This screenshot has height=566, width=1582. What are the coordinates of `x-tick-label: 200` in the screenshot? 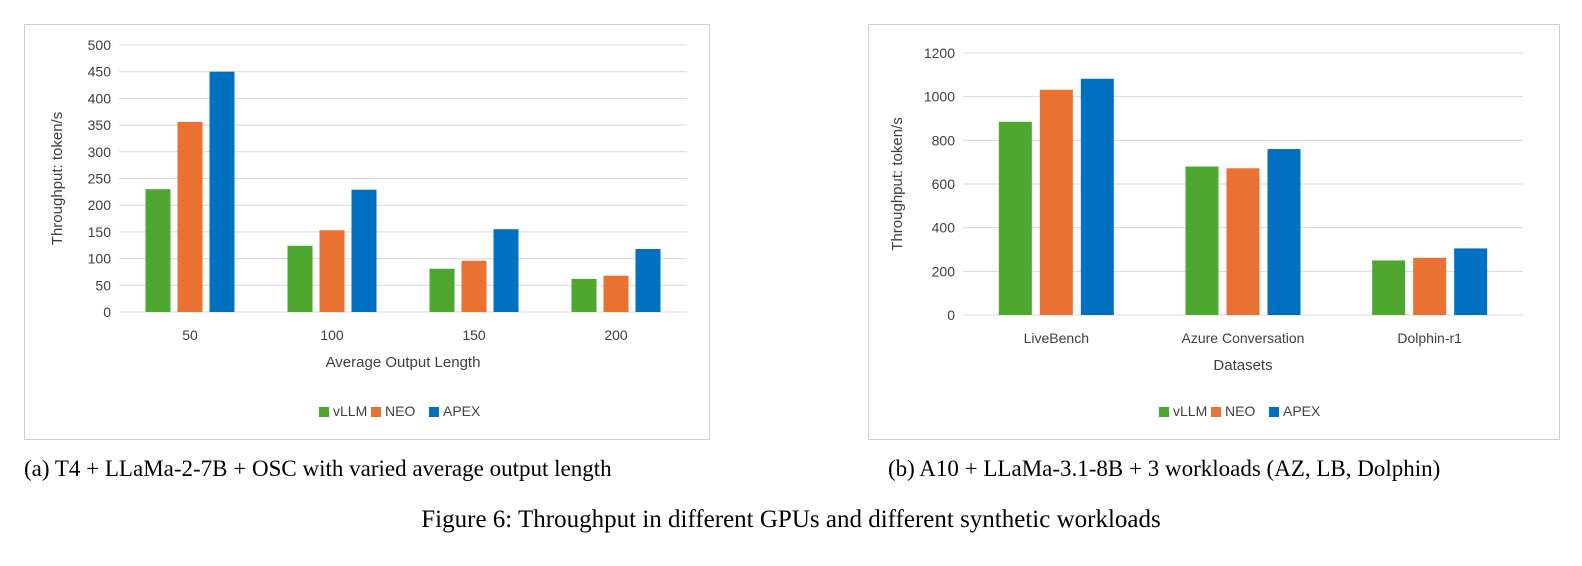 It's located at (616, 335).